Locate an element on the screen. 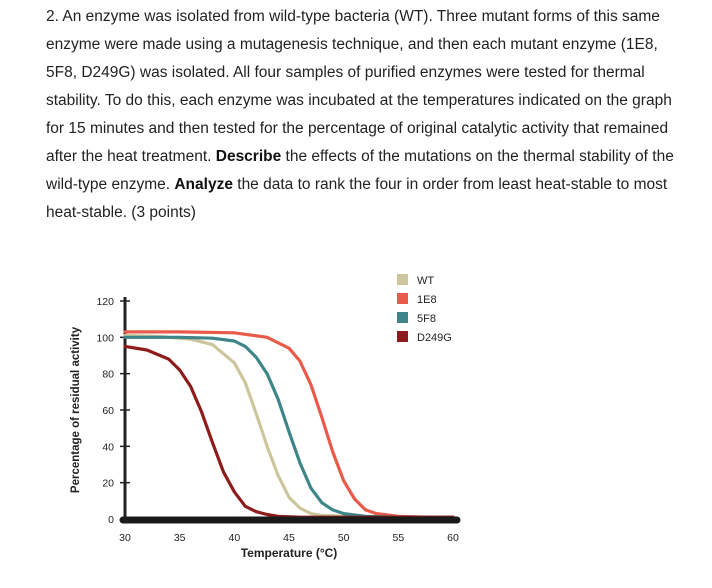 This screenshot has height=588, width=712. legend-label-5f8: 5F8 is located at coordinates (426, 319).